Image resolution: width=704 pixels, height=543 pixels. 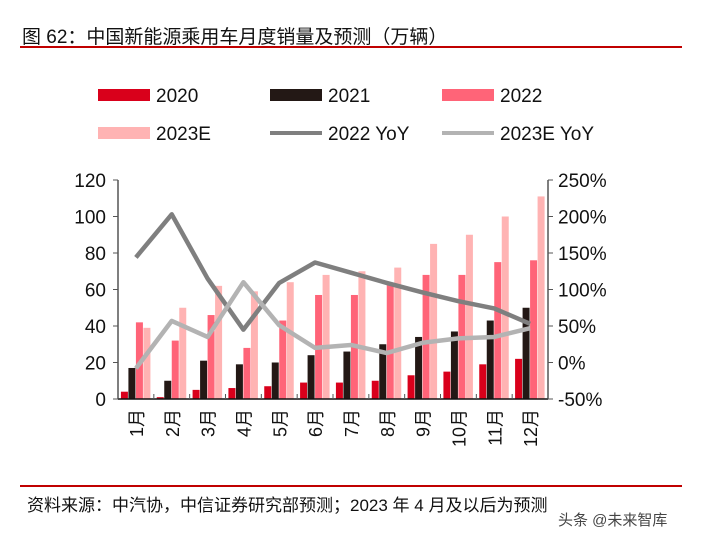 What do you see at coordinates (398, 333) in the screenshot?
I see `bar-2023E-8月` at bounding box center [398, 333].